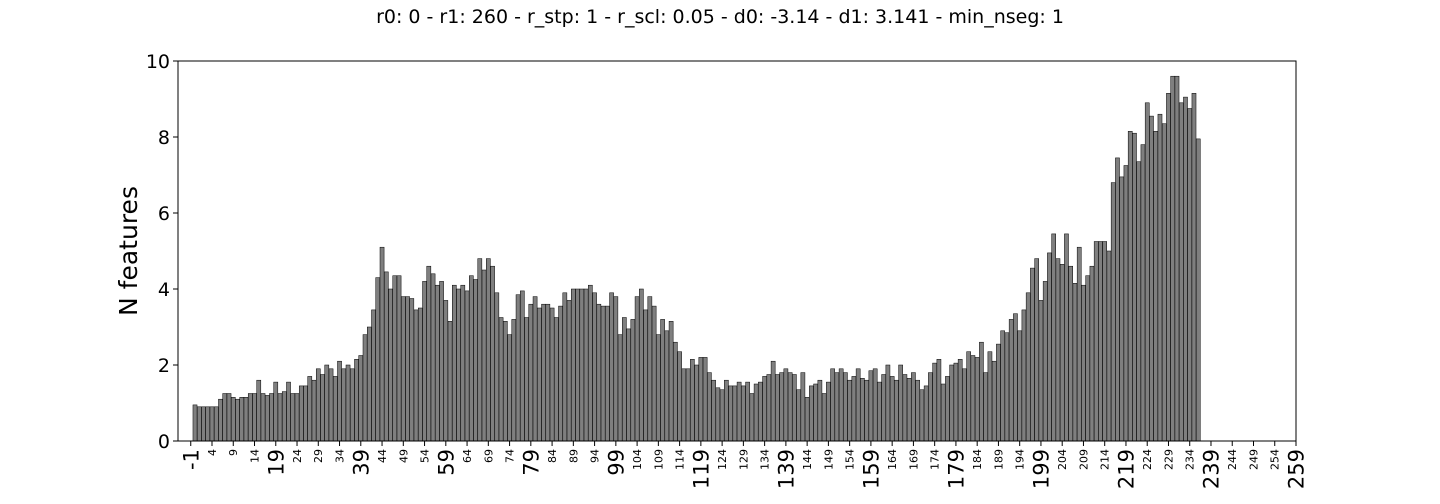 The image size is (1440, 504). I want to click on x-tick-label-major: 239, so click(1212, 469).